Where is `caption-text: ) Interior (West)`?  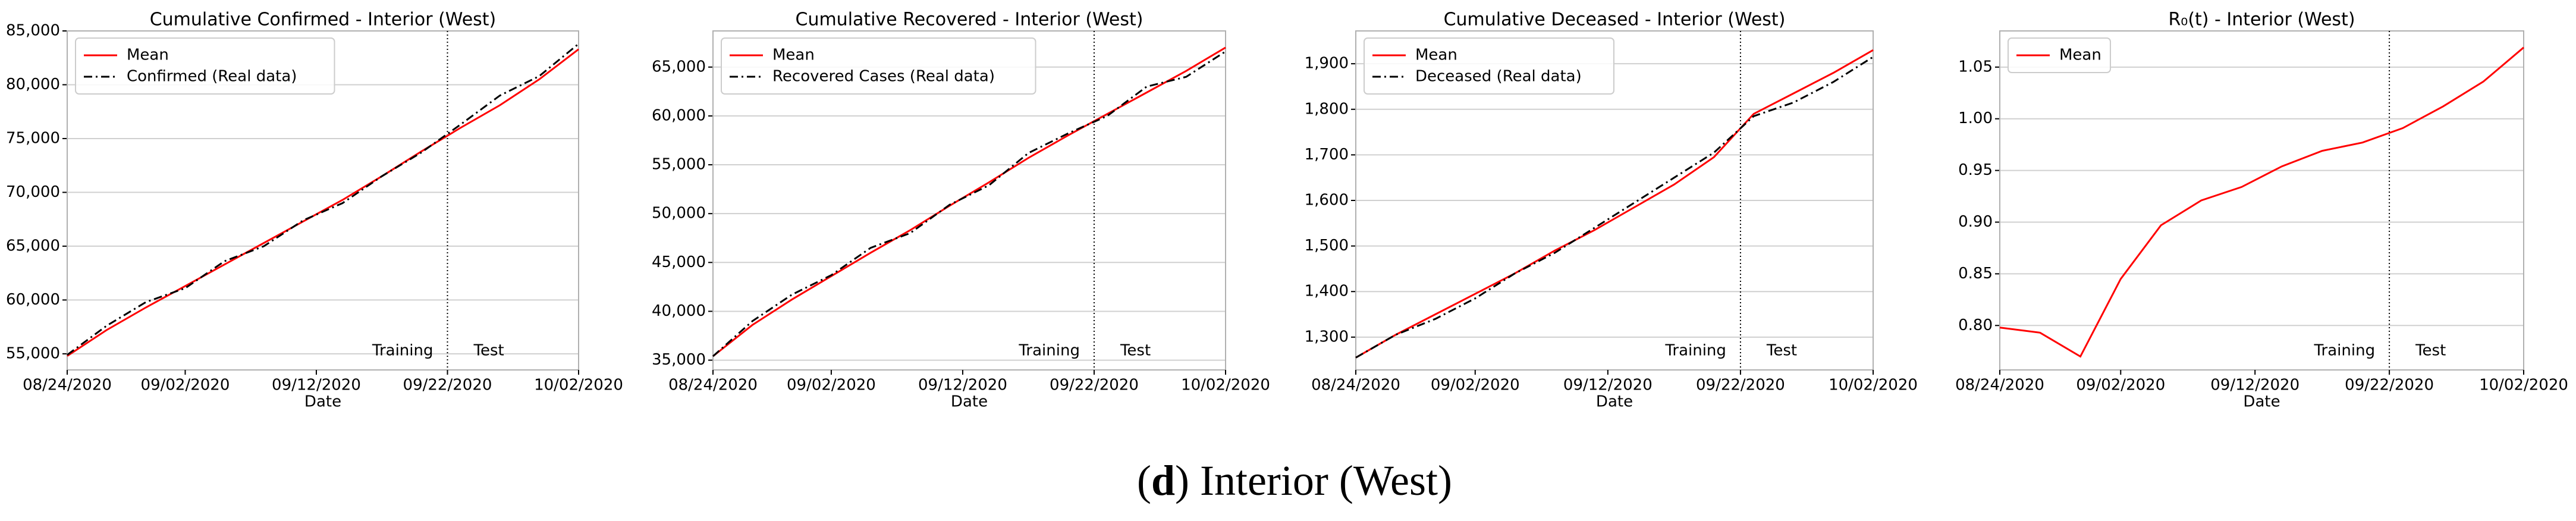 caption-text: ) Interior (West) is located at coordinates (1313, 480).